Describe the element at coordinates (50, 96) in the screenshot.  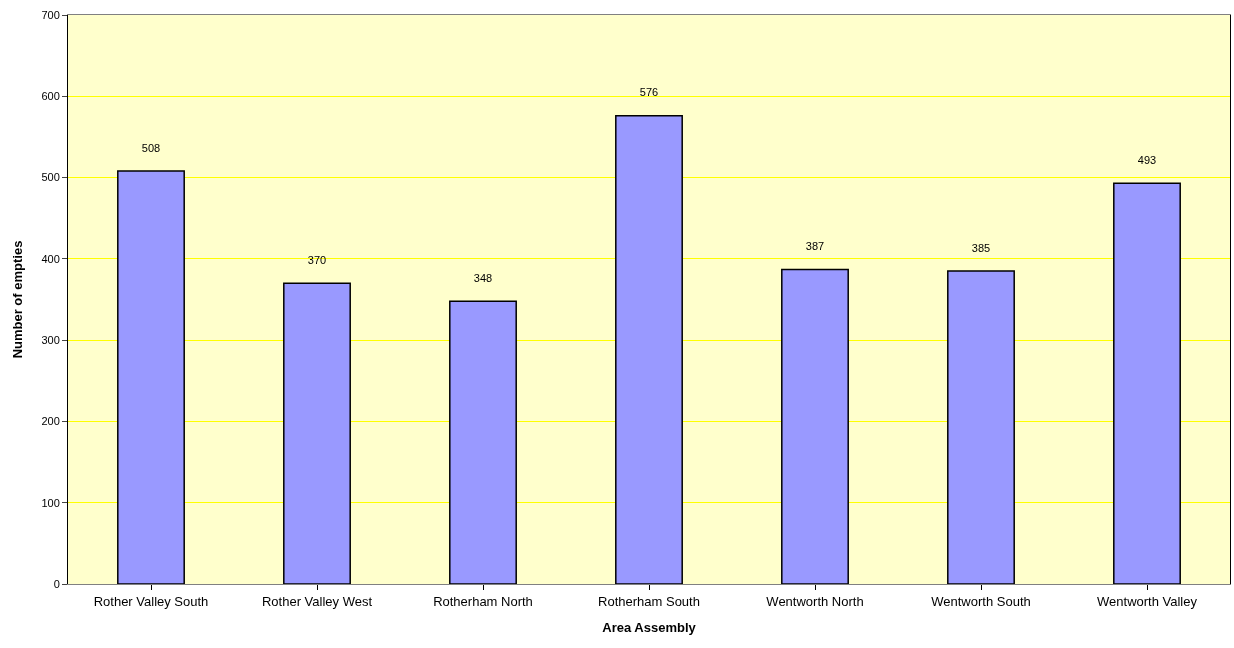
I see `y-tick-label: 600` at that location.